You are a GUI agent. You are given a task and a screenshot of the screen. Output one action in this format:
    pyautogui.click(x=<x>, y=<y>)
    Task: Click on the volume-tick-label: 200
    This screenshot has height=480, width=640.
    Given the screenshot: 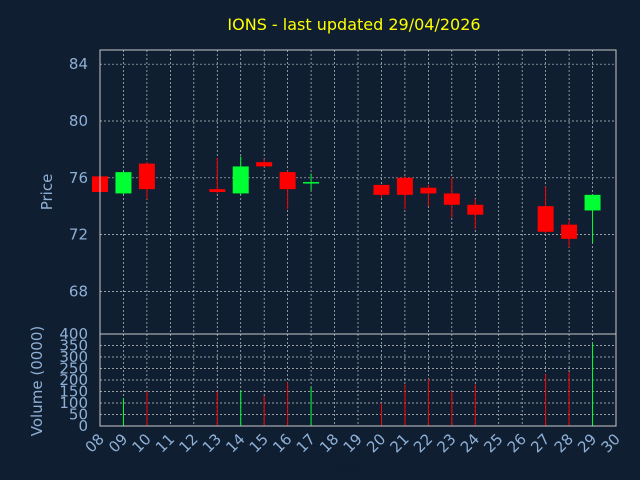 What is the action you would take?
    pyautogui.click(x=73, y=380)
    